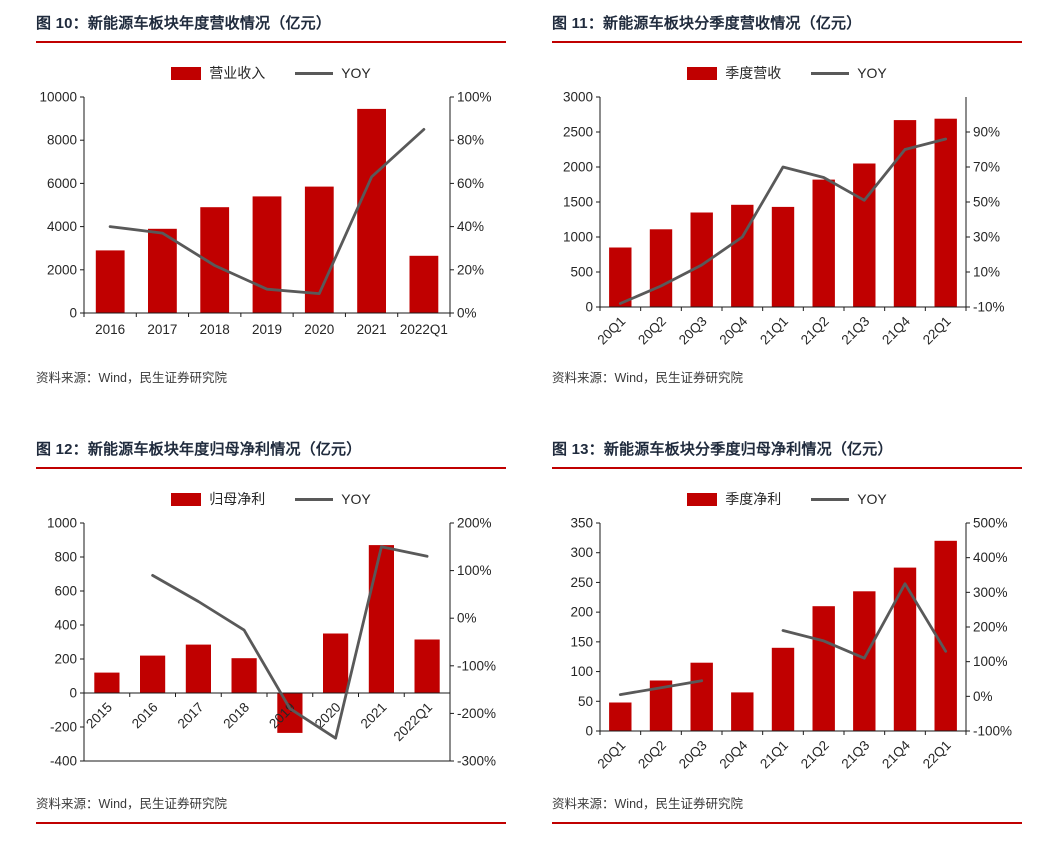 The image size is (1058, 852). Describe the element at coordinates (986, 237) in the screenshot. I see `svg-text: 30%` at that location.